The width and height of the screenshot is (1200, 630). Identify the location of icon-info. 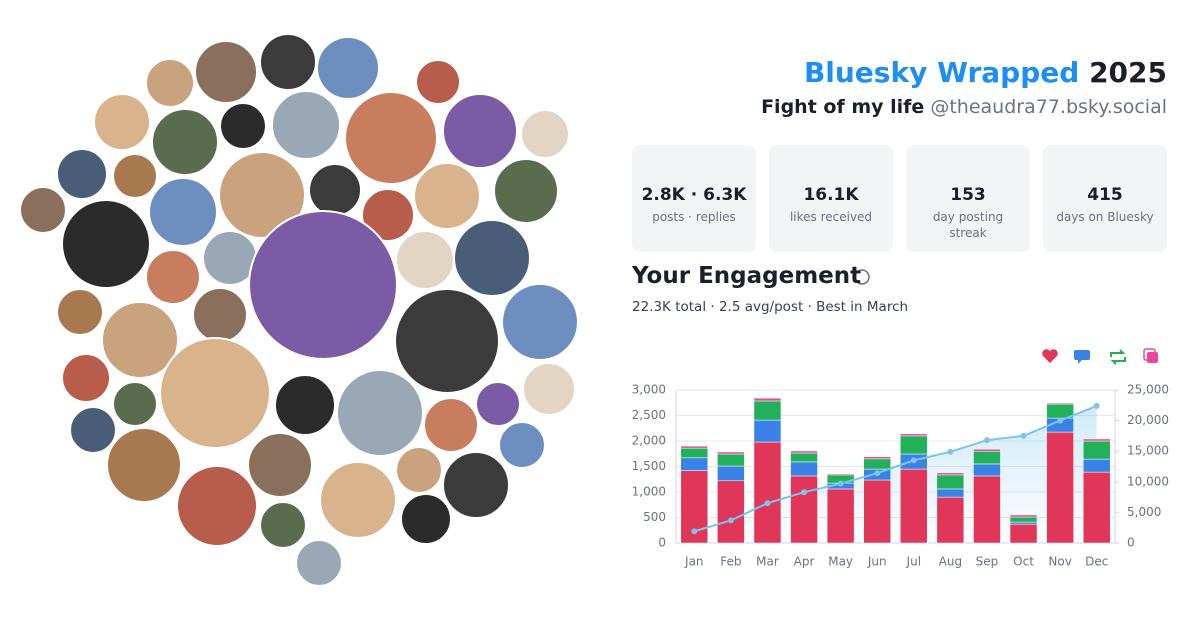
(862, 277).